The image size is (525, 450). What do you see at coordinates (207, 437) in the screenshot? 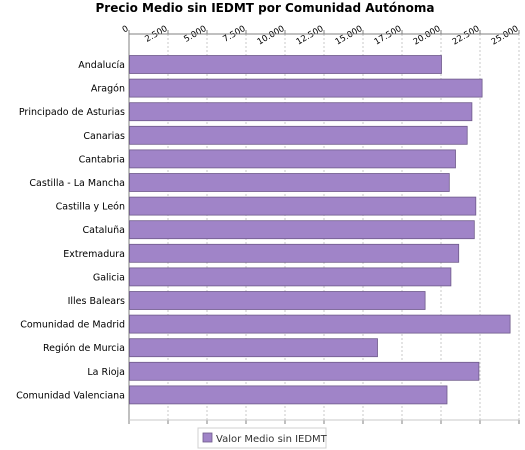
I see `legend-swatch` at bounding box center [207, 437].